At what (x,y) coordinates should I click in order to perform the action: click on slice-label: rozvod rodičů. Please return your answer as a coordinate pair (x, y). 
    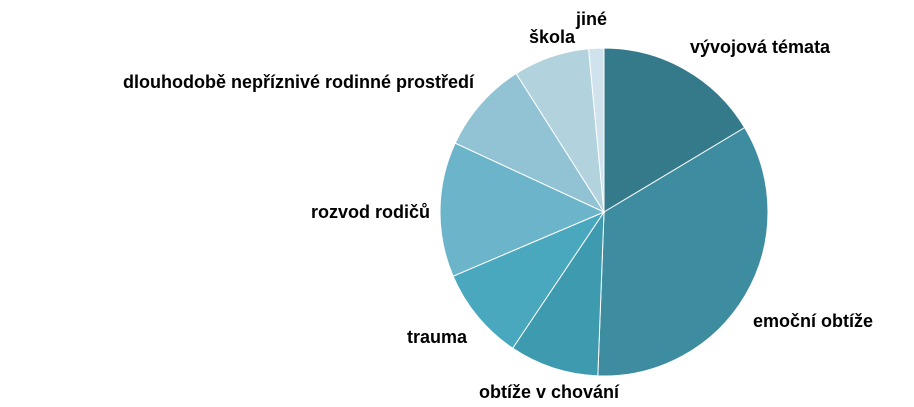
    Looking at the image, I should click on (370, 212).